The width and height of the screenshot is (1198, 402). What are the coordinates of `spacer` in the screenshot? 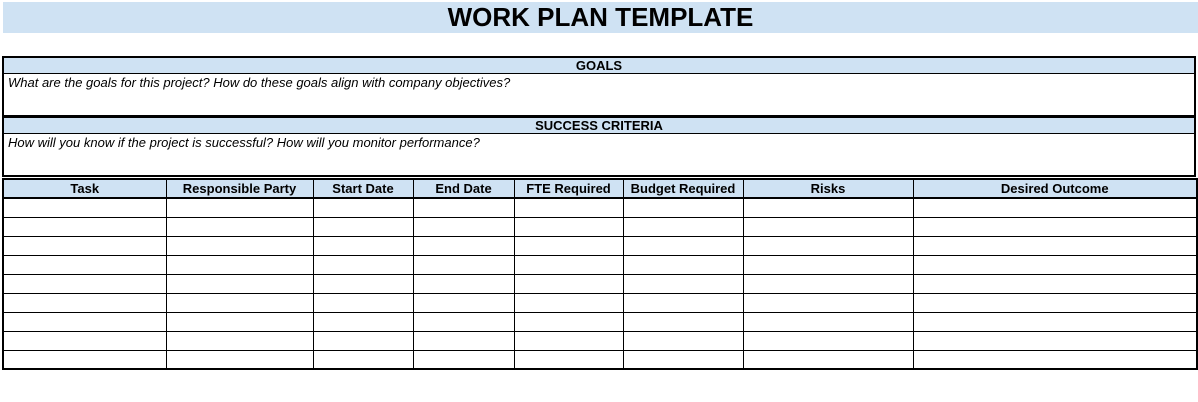 It's located at (599, 44).